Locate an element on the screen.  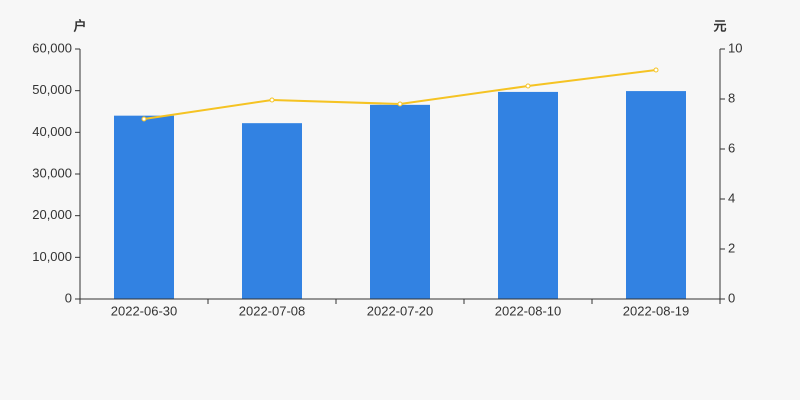
x-tick-label: 2022-06-30 is located at coordinates (144, 310).